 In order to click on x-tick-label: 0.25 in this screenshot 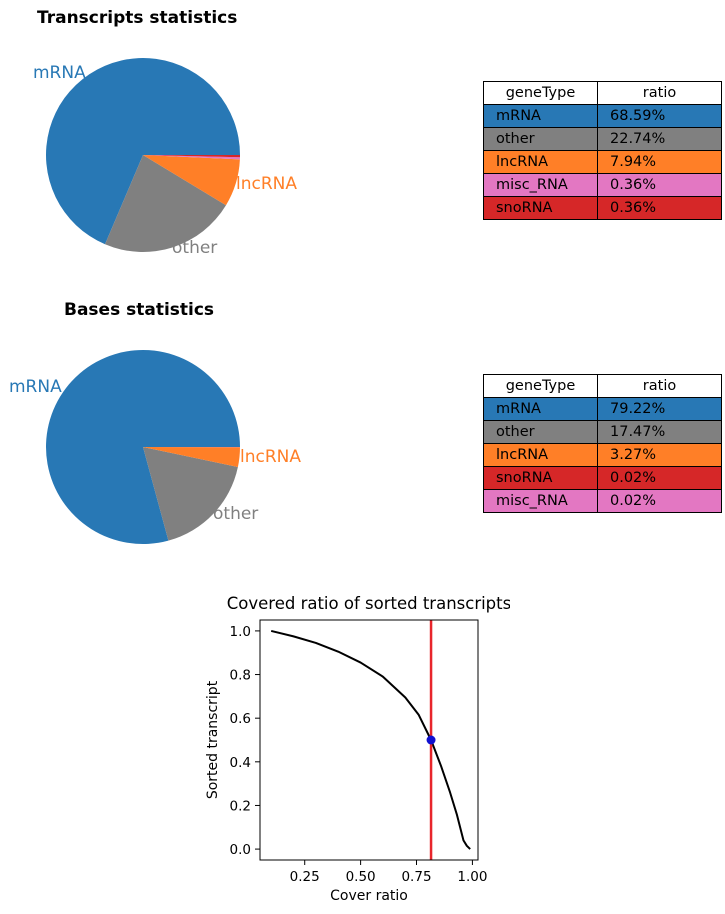, I will do `click(305, 877)`.